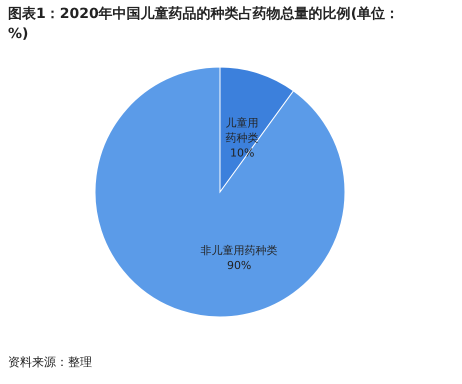  I want to click on text: 资料来源：整理, so click(50, 362).